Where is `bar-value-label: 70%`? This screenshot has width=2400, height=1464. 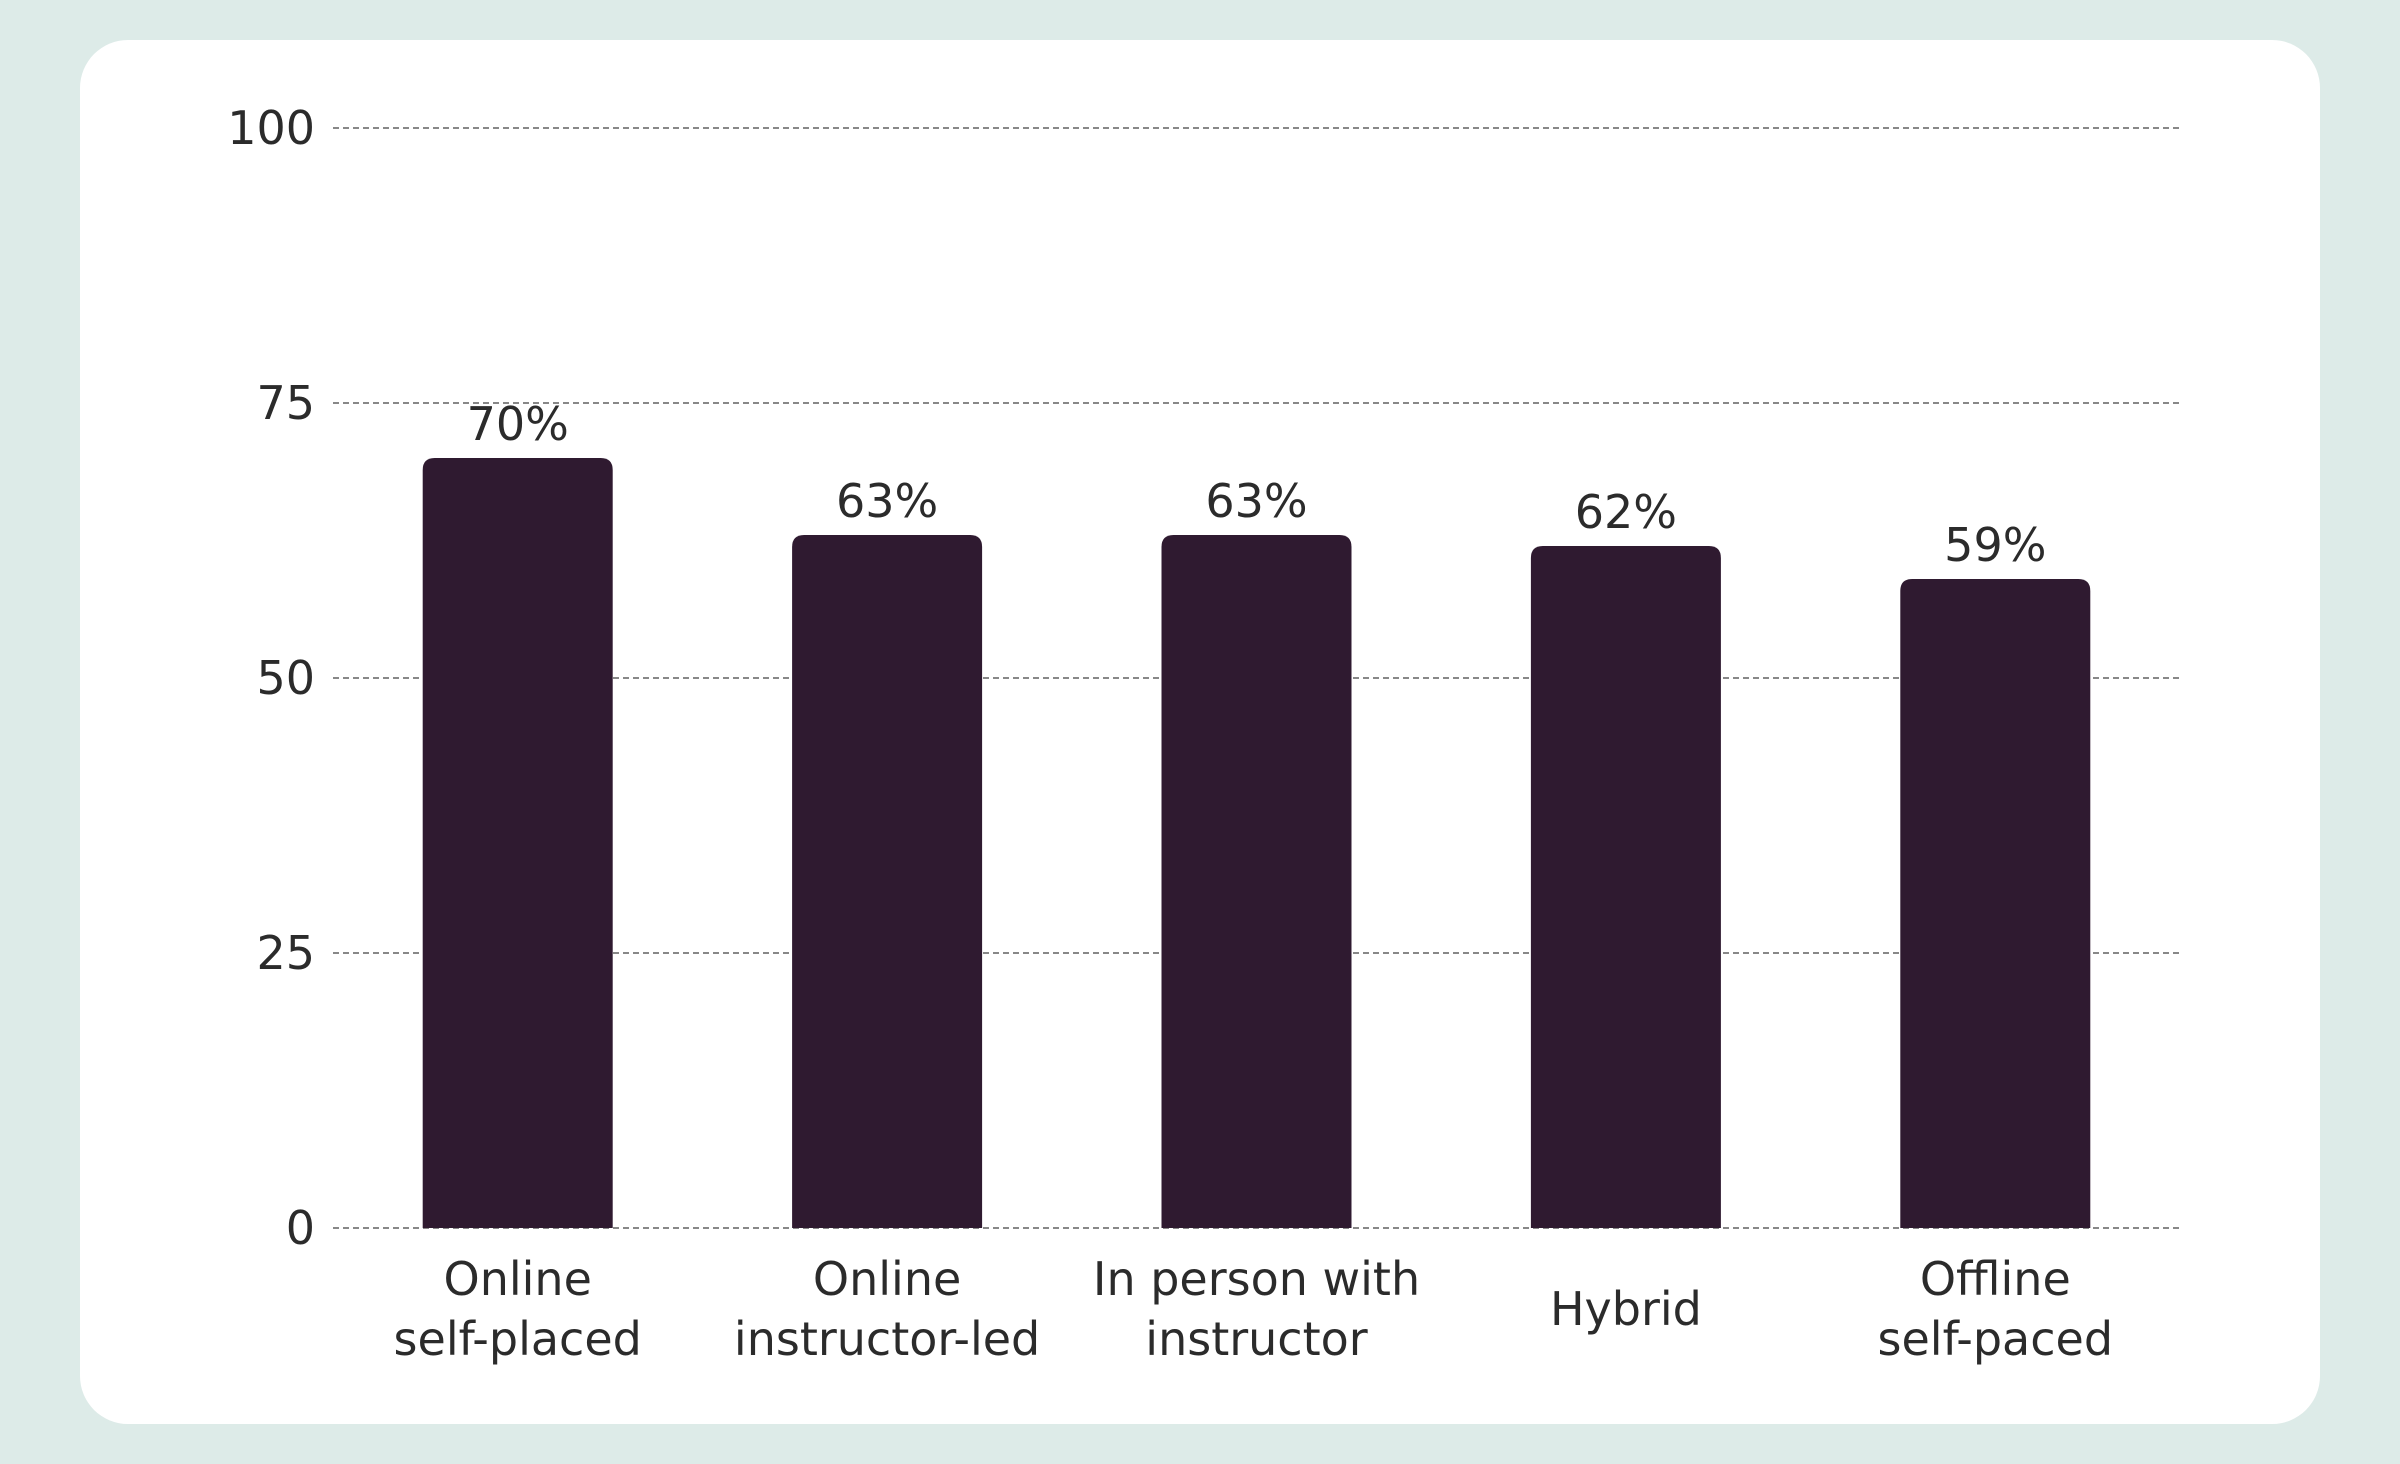
bar-value-label: 70% is located at coordinates (518, 424).